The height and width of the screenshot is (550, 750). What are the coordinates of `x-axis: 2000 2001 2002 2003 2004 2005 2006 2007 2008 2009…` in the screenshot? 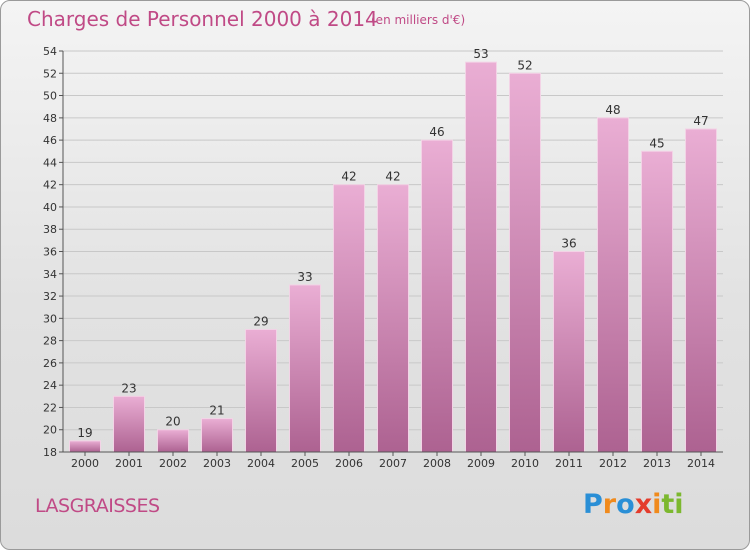 It's located at (393, 460).